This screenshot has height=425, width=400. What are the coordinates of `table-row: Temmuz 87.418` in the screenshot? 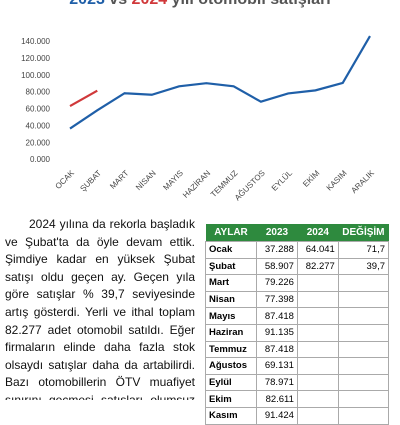 It's located at (297, 349).